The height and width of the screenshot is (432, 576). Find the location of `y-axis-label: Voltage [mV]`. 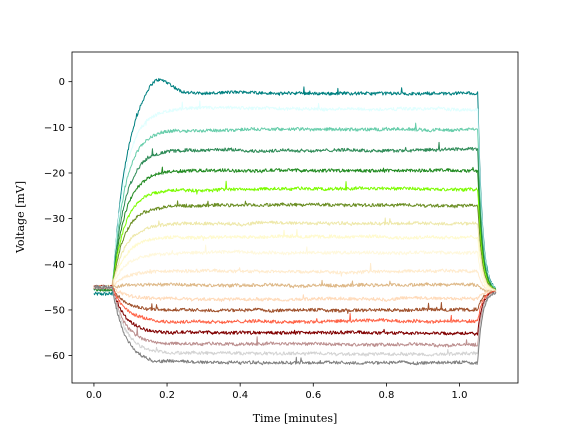

y-axis-label: Voltage [mV] is located at coordinates (20, 217).